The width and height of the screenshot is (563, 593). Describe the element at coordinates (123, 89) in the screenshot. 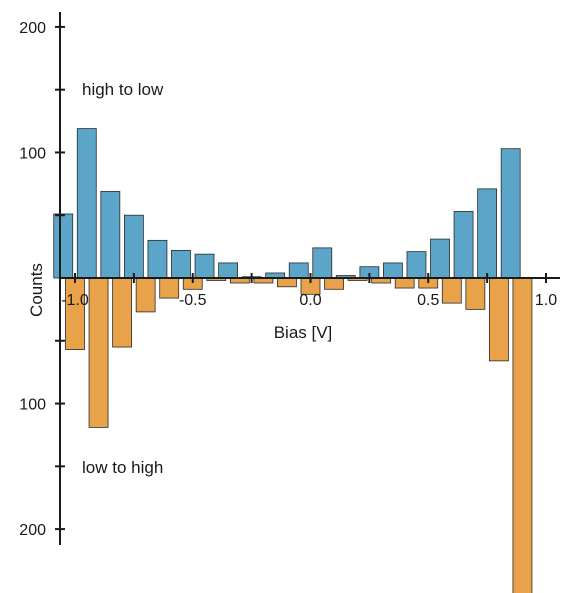

I see `annotation-high-to-low: high to low` at that location.